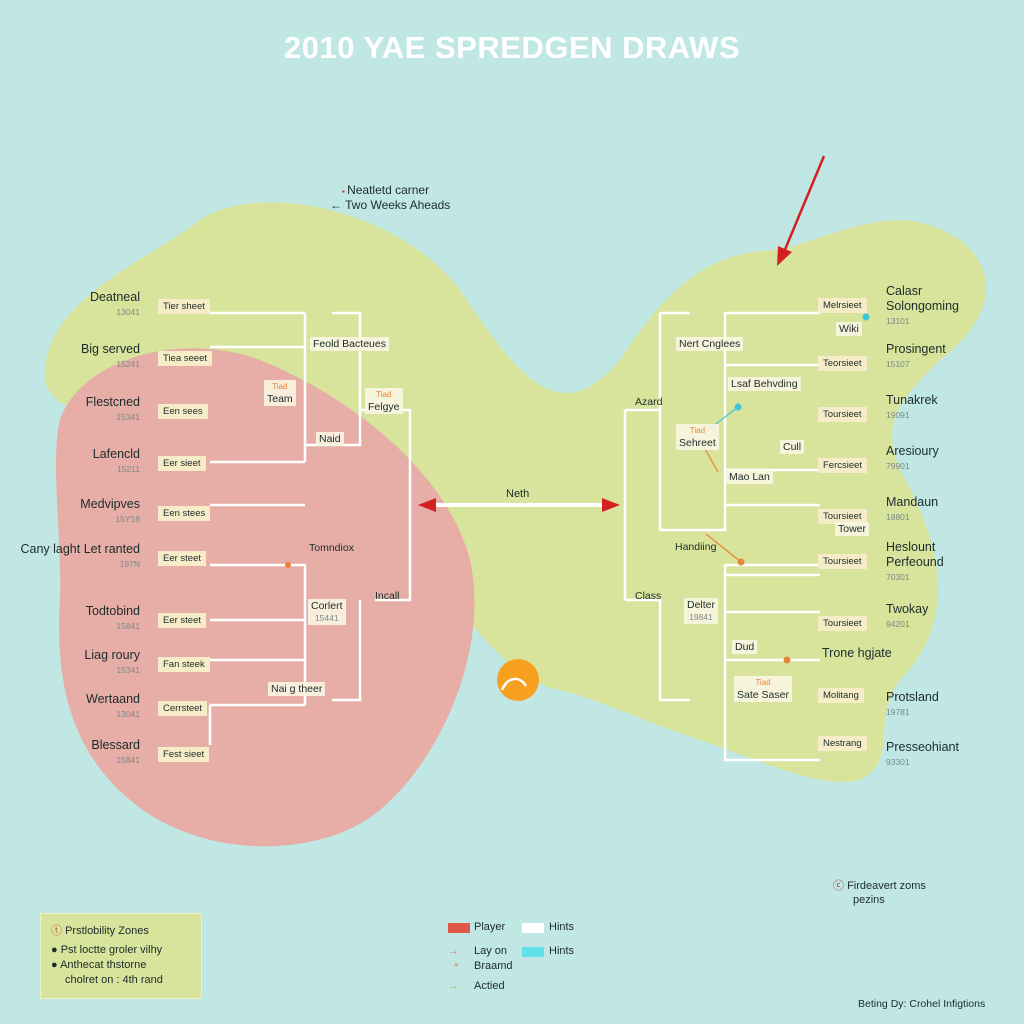  What do you see at coordinates (115, 305) in the screenshot?
I see `player-name: Deatneal 13041` at bounding box center [115, 305].